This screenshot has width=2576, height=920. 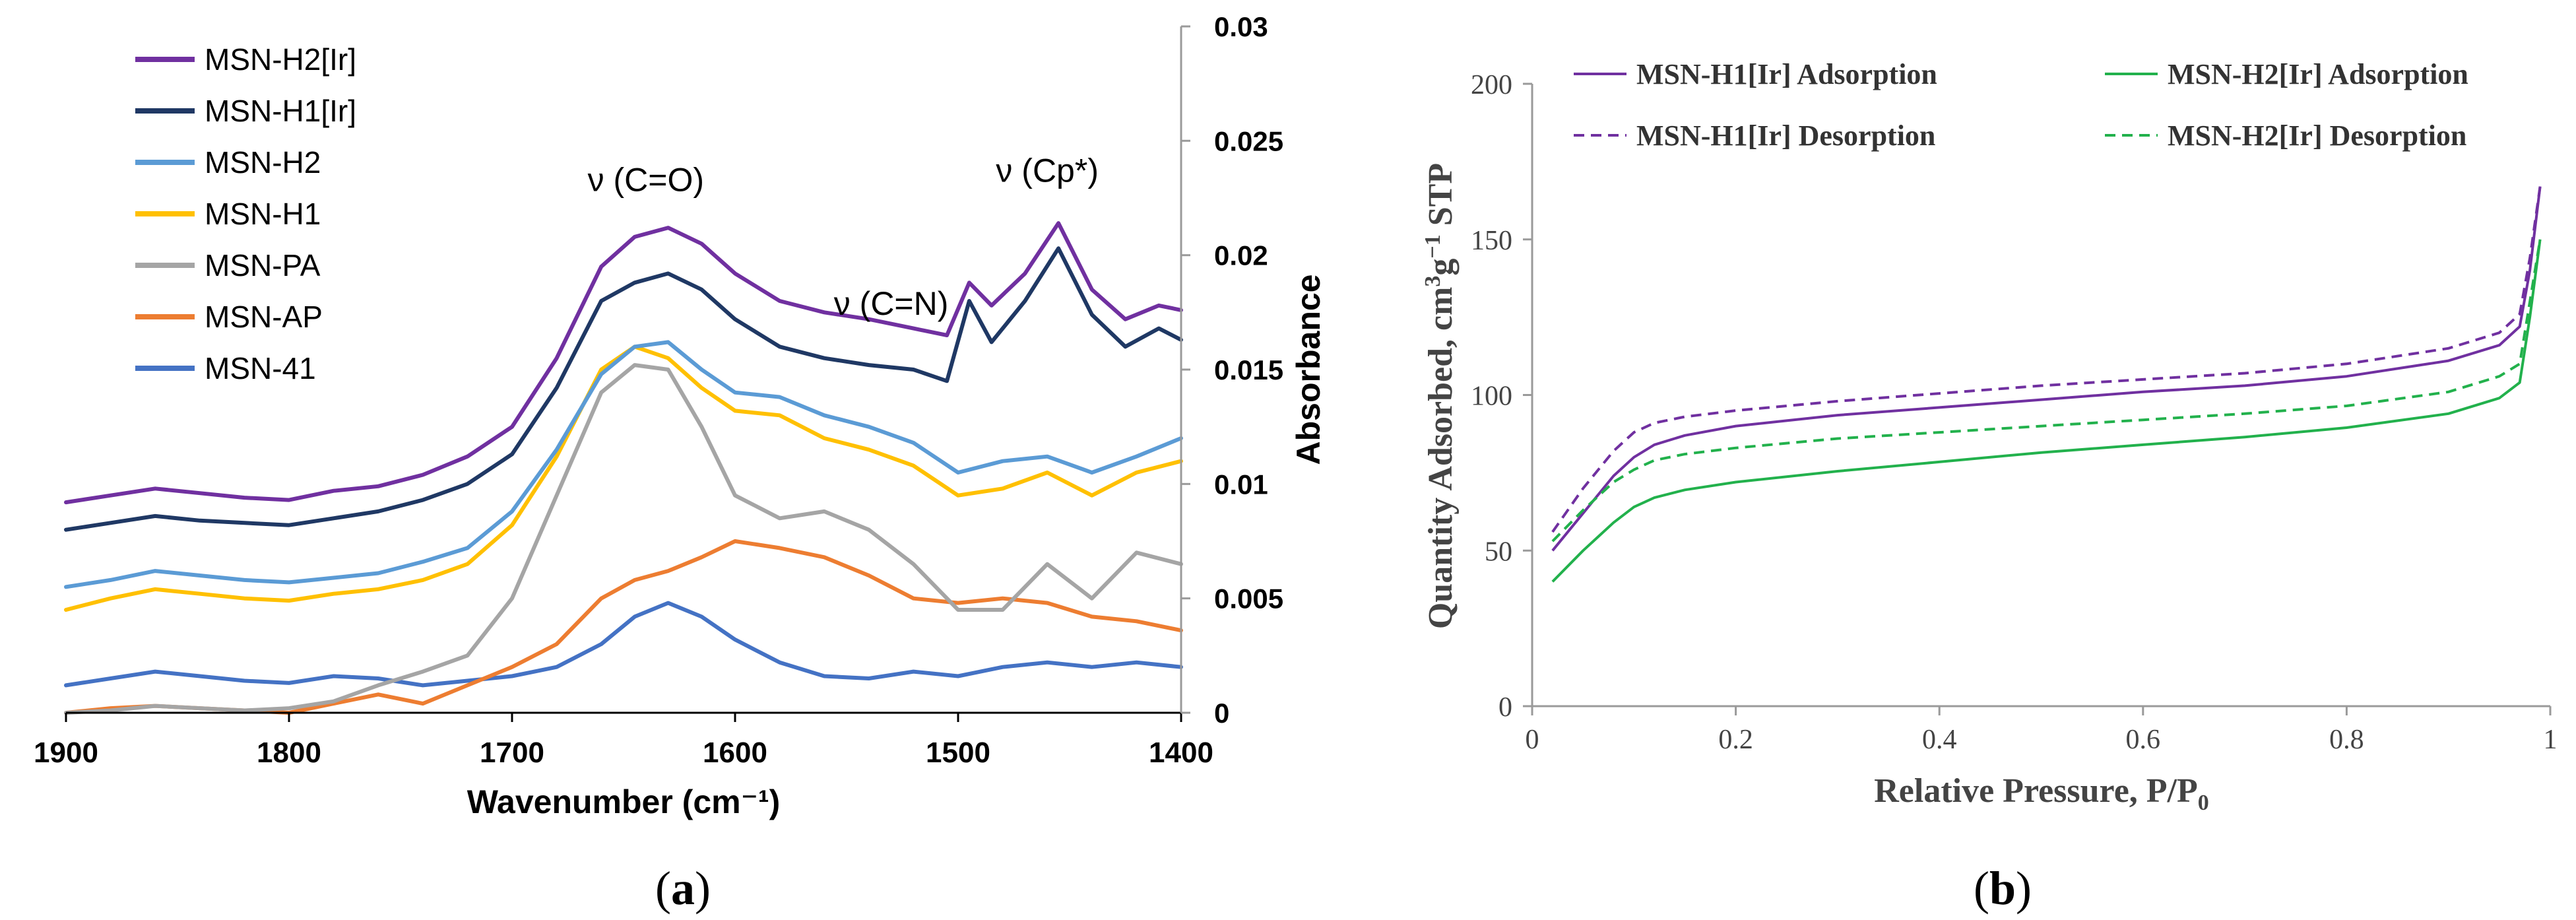 I want to click on x-tick-label: 1700, so click(x=512, y=753).